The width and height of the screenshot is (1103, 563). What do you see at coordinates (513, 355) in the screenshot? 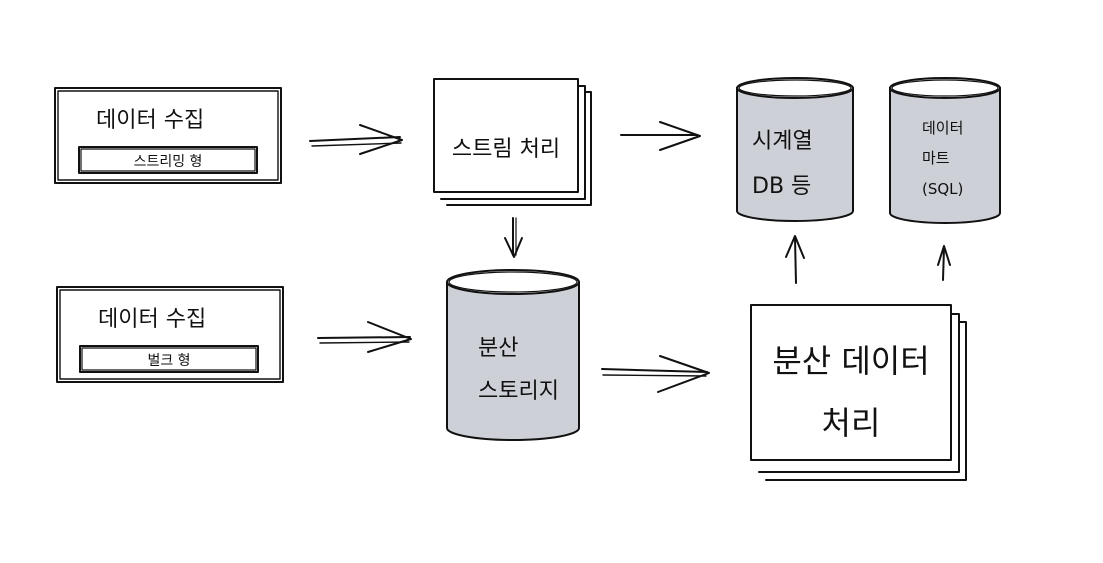
I see `distributed-storage-cylinder` at bounding box center [513, 355].